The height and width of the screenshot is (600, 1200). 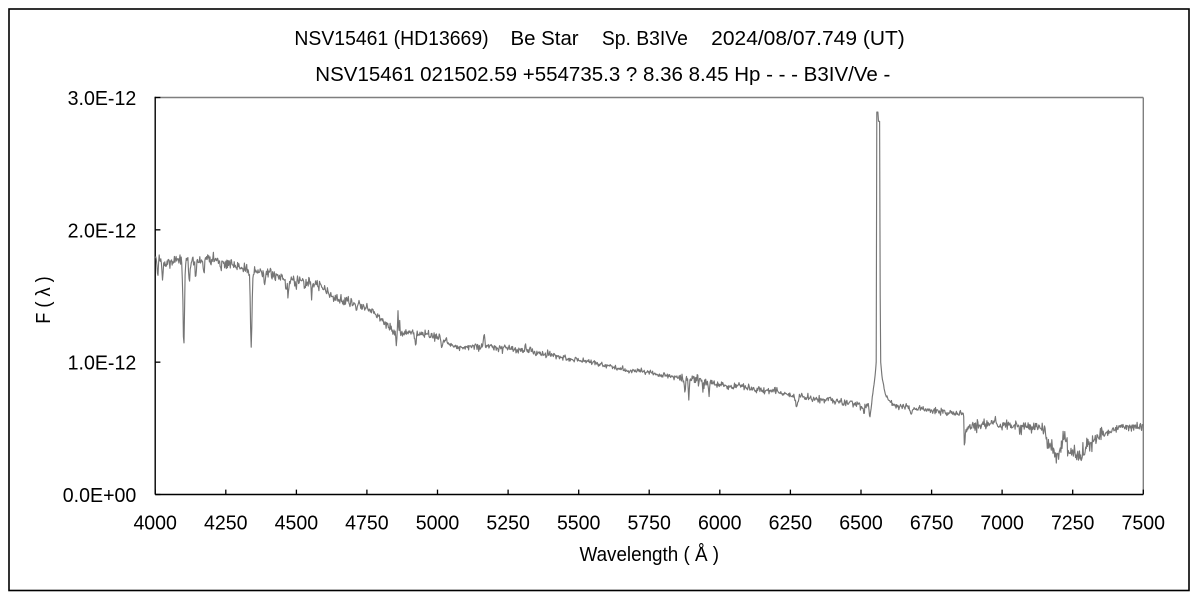 I want to click on svg-text: 4750, so click(x=367, y=524).